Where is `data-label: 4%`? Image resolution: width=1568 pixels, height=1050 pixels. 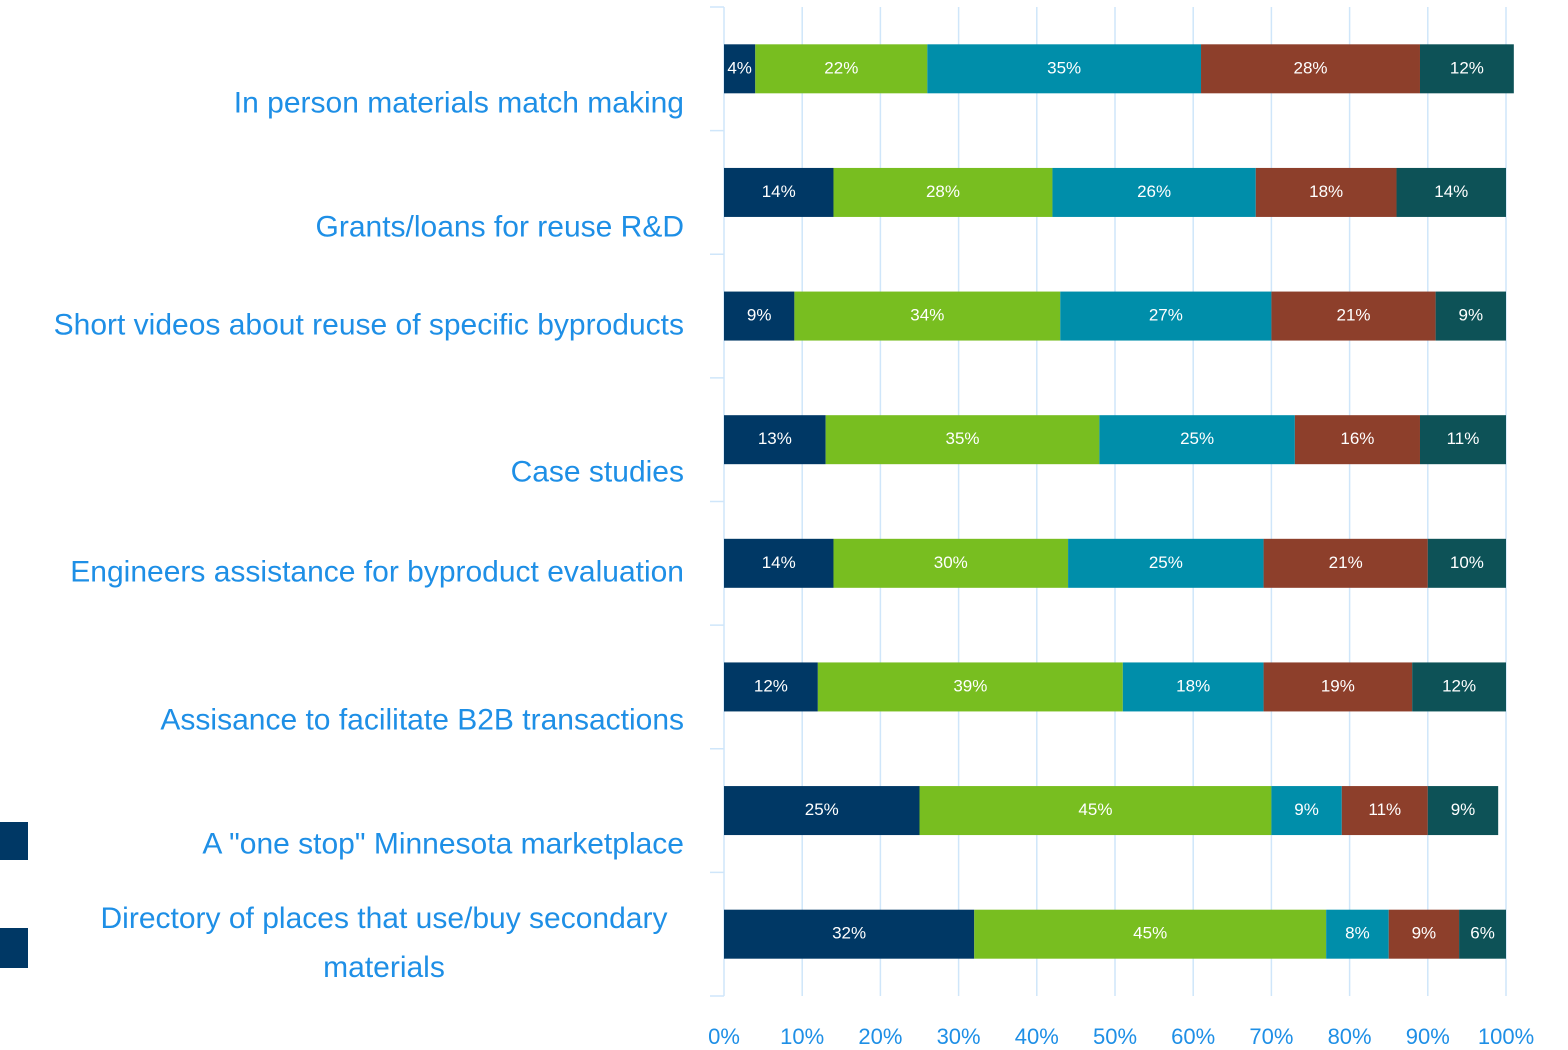
data-label: 4% is located at coordinates (739, 67).